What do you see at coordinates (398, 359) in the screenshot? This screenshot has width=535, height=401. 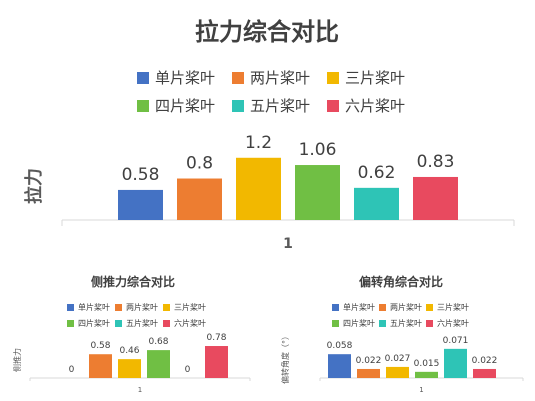 I see `data-label: 0.027` at bounding box center [398, 359].